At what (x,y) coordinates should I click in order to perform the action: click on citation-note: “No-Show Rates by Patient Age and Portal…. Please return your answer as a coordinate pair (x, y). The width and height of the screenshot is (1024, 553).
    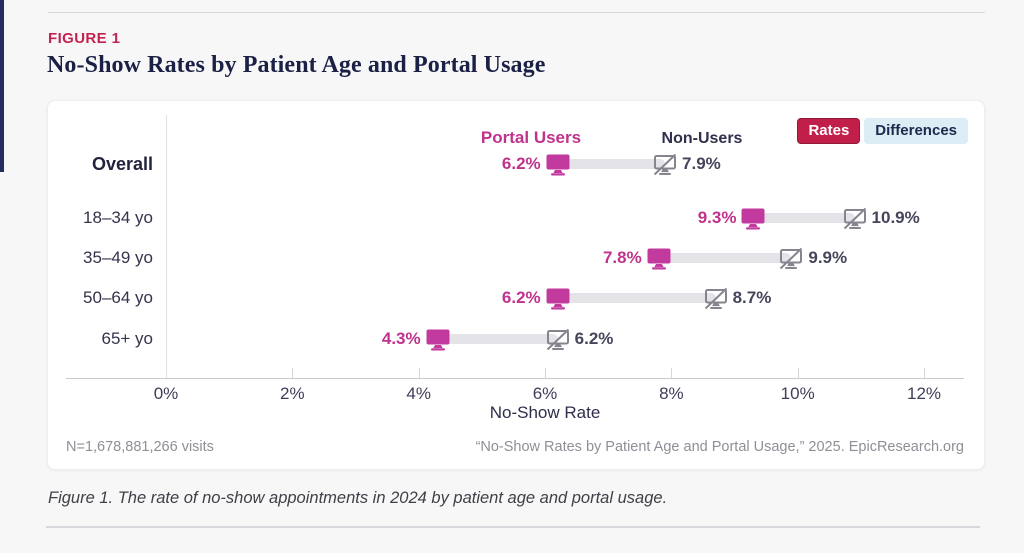
    Looking at the image, I should click on (719, 447).